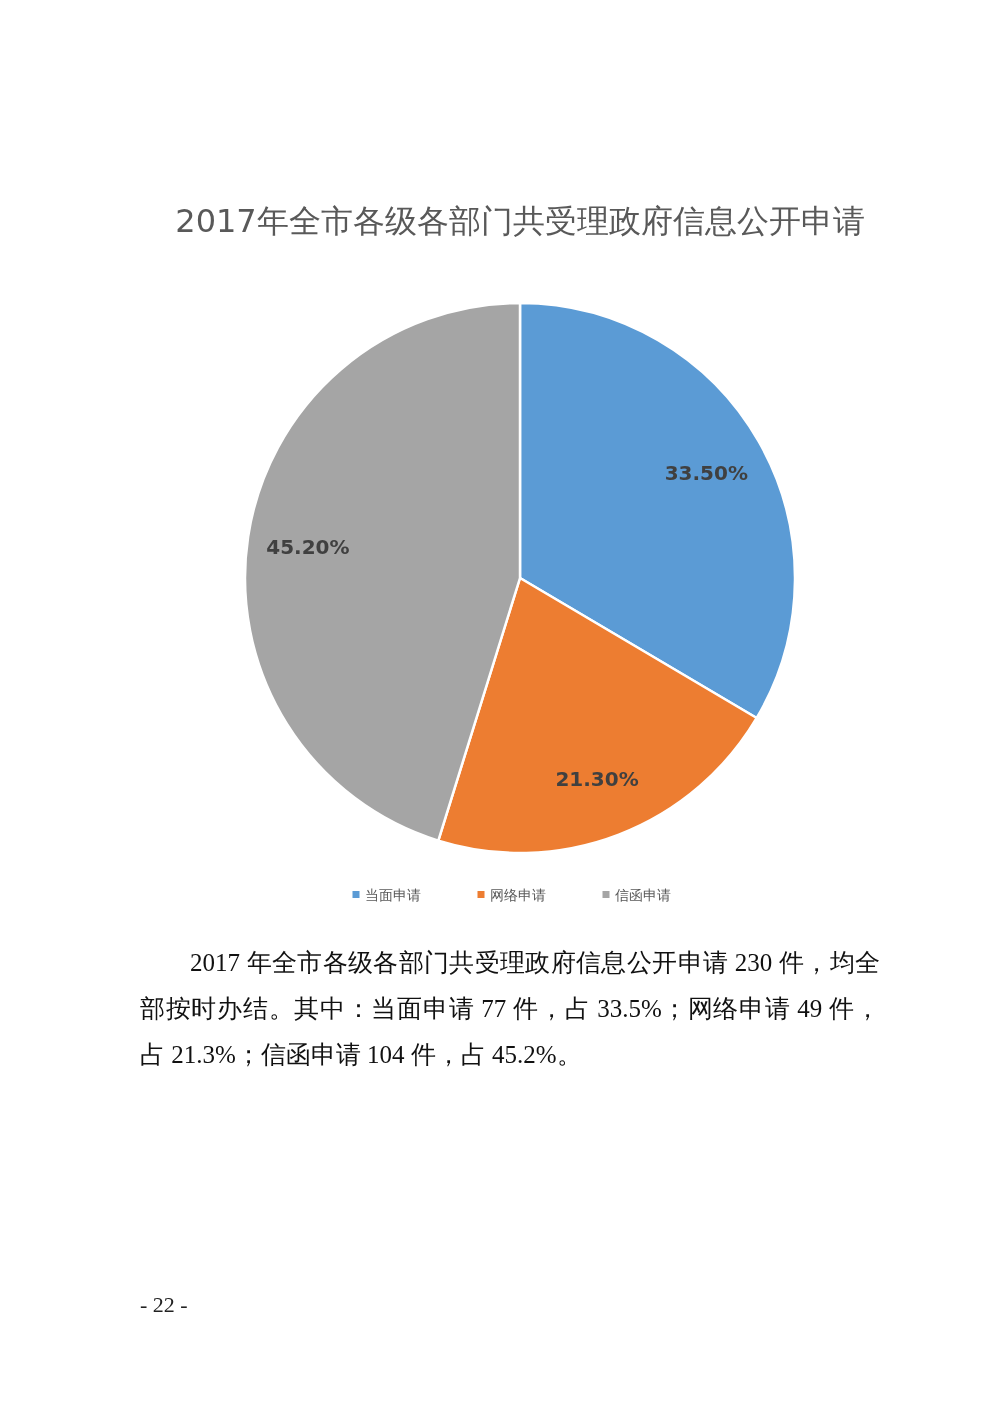 The height and width of the screenshot is (1414, 1000). What do you see at coordinates (517, 895) in the screenshot?
I see `legend-label: 网络申请` at bounding box center [517, 895].